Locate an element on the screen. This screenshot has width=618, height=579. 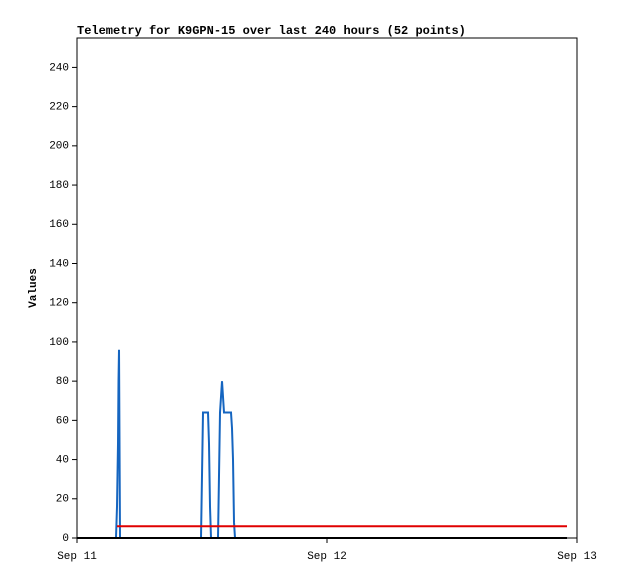
y-tick-label: 140 is located at coordinates (59, 264).